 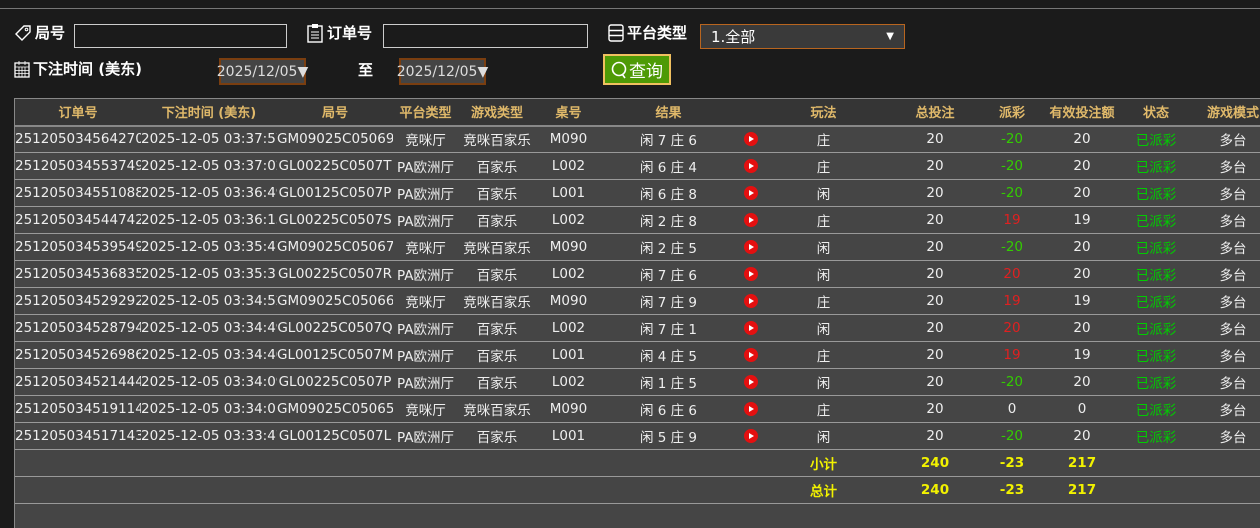 What do you see at coordinates (209, 220) in the screenshot?
I see `cell-time: 2025-12-05 03:36:13` at bounding box center [209, 220].